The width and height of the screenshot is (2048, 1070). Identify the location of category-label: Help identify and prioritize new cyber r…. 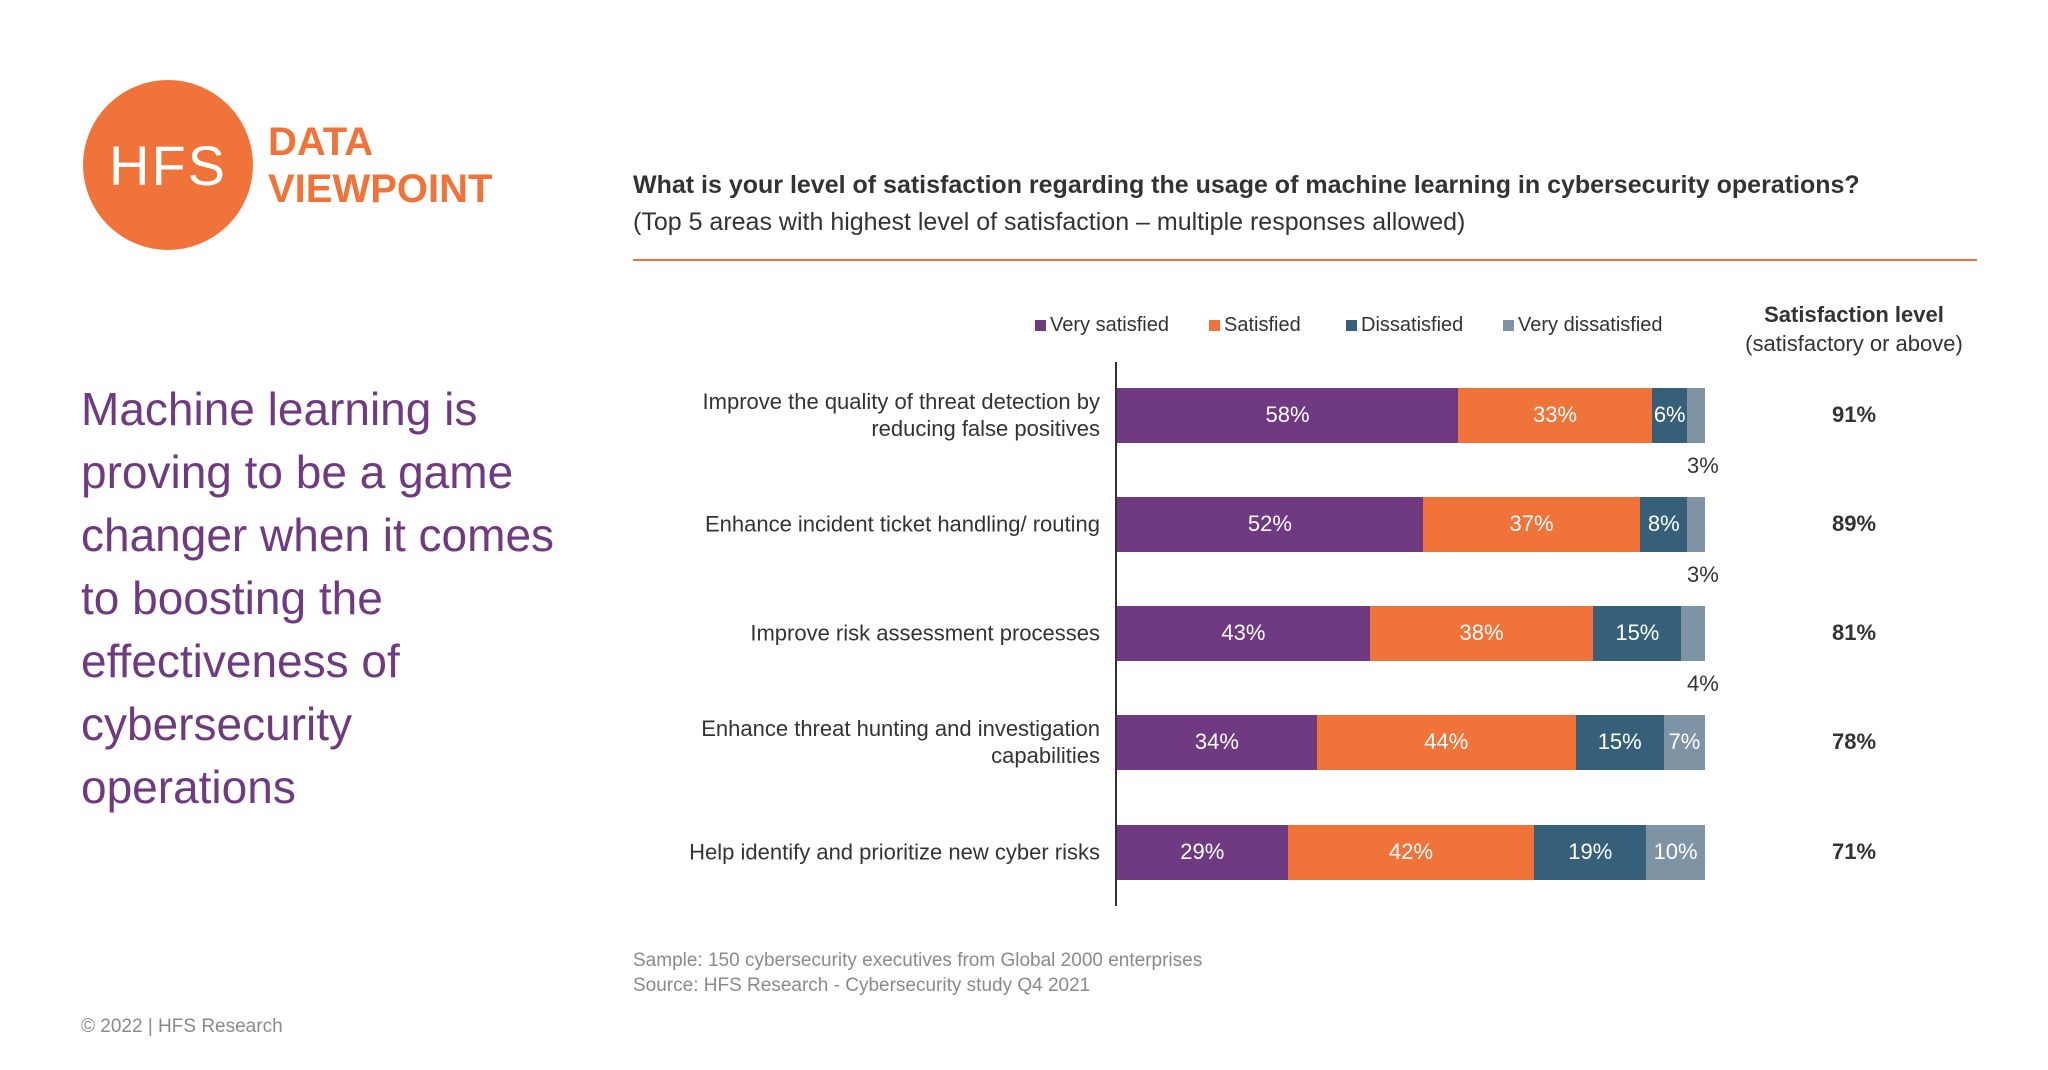
(894, 852).